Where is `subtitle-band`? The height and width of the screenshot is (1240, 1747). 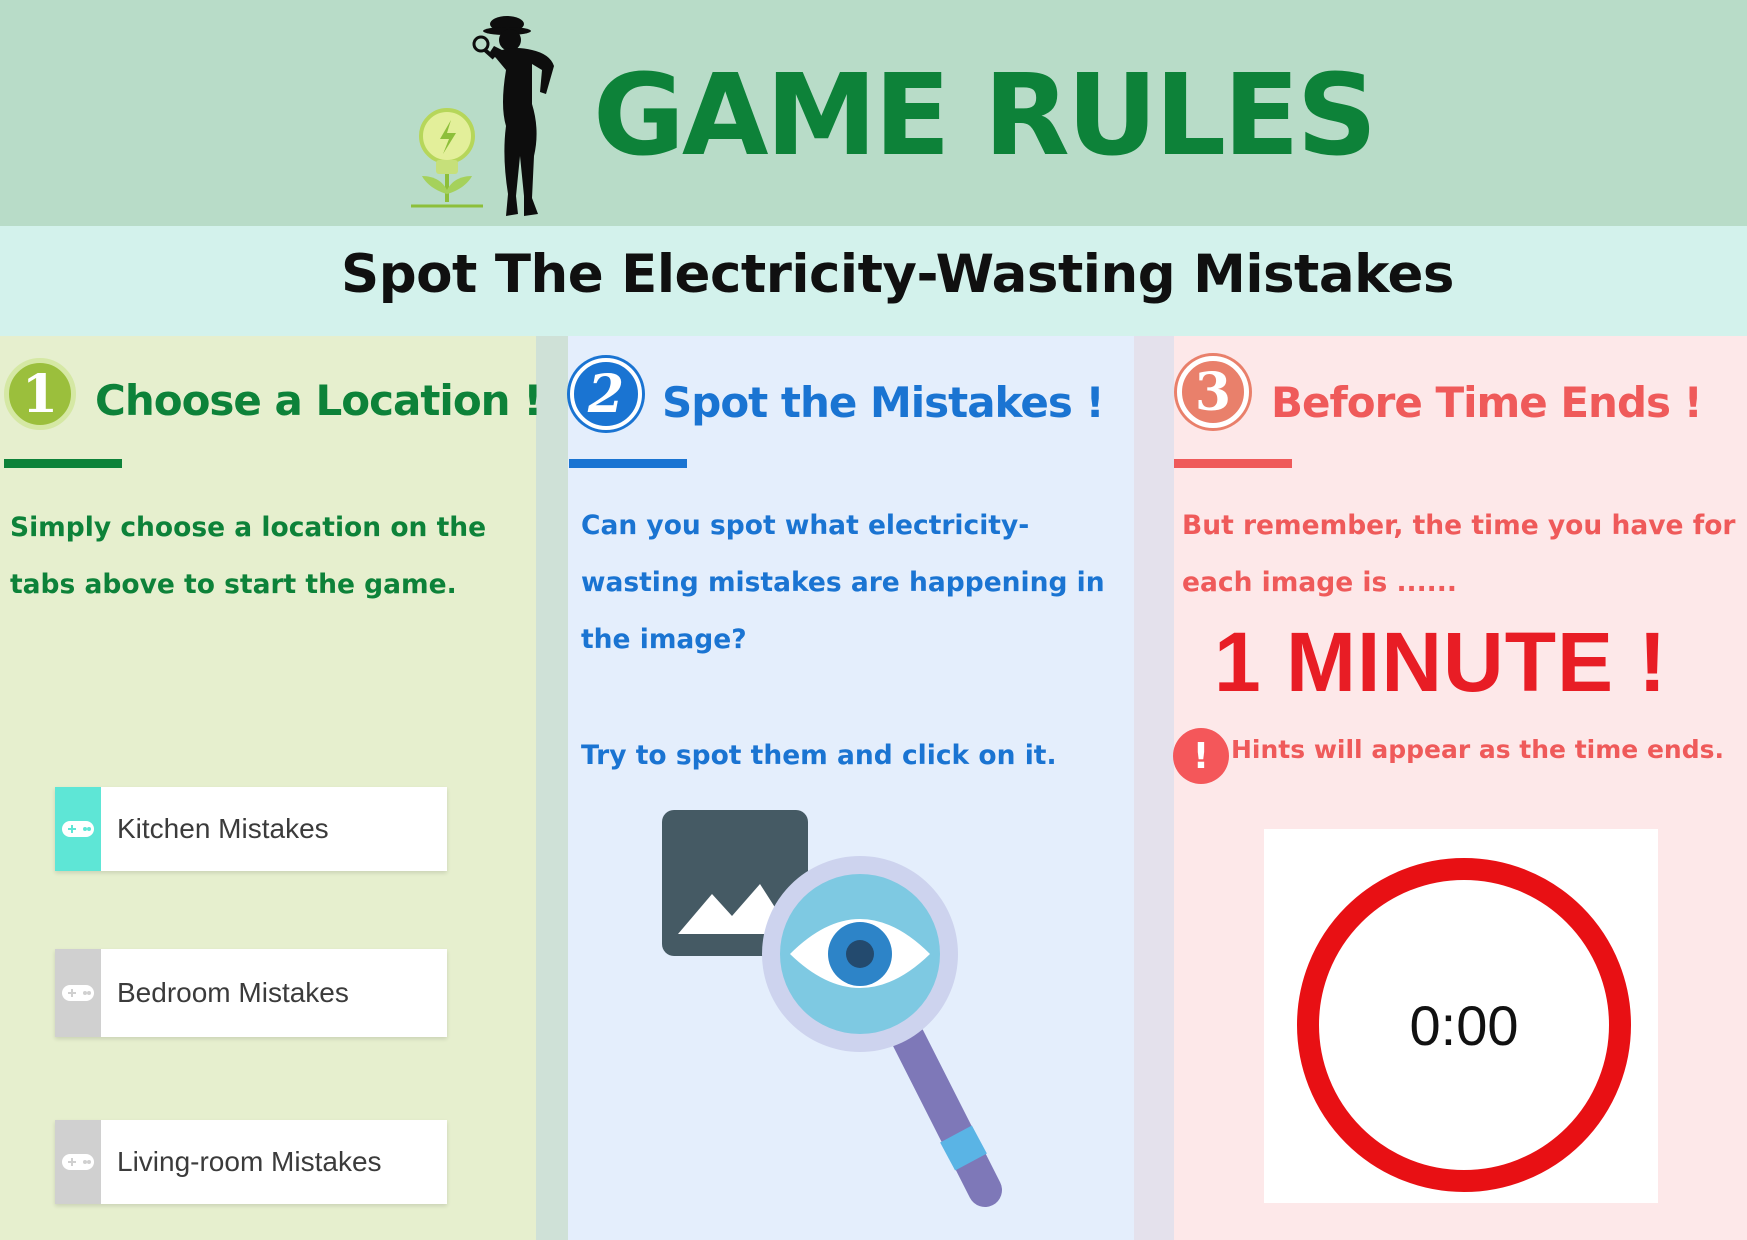
subtitle-band is located at coordinates (873, 282).